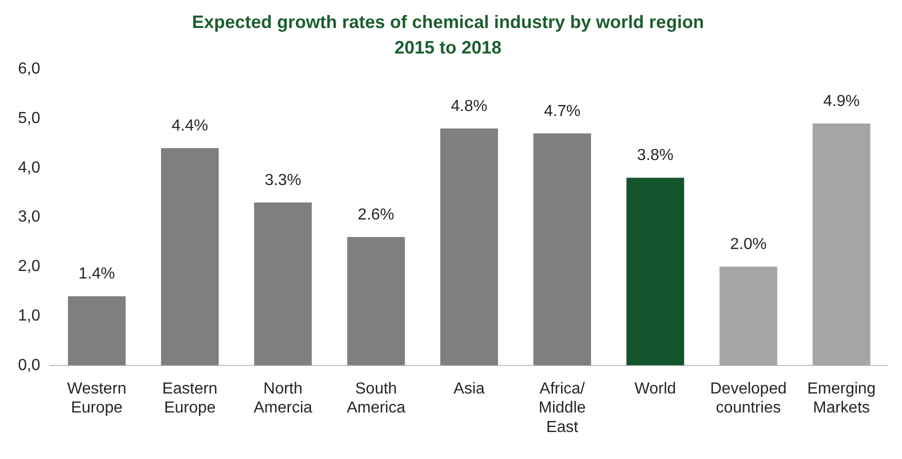 This screenshot has height=459, width=902. What do you see at coordinates (562, 111) in the screenshot?
I see `data-label: 4.7%` at bounding box center [562, 111].